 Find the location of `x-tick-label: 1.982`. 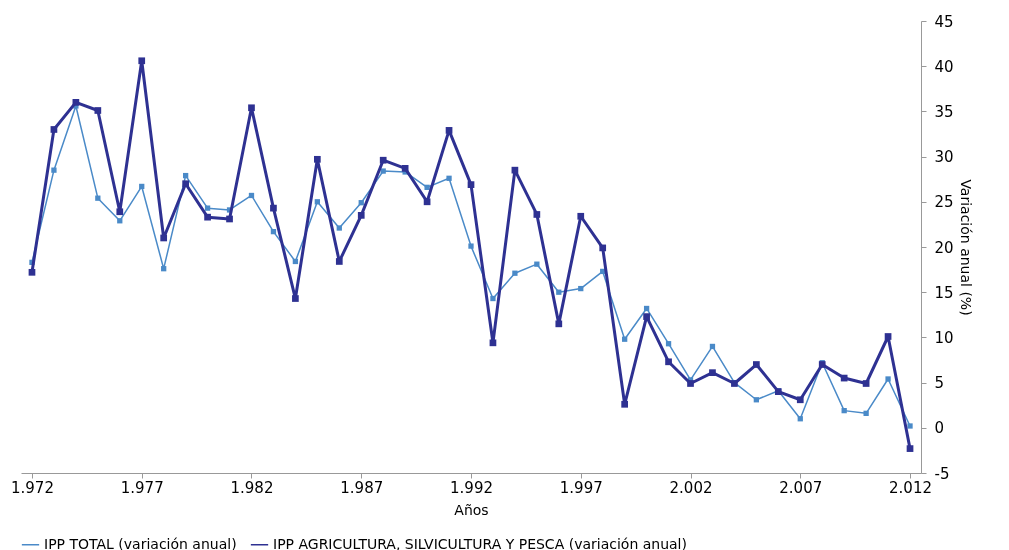

x-tick-label: 1.982 is located at coordinates (252, 487).